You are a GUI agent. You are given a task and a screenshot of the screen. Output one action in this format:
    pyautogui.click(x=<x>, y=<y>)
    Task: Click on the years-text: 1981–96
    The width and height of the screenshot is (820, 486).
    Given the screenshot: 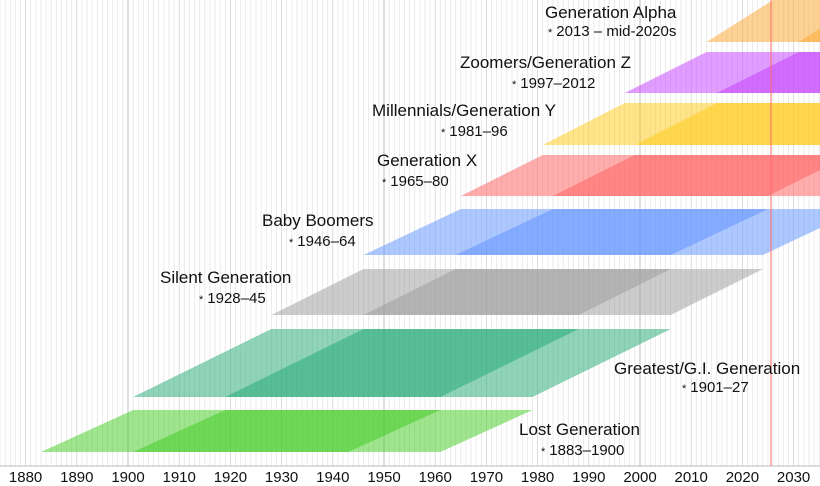 What is the action you would take?
    pyautogui.click(x=478, y=131)
    